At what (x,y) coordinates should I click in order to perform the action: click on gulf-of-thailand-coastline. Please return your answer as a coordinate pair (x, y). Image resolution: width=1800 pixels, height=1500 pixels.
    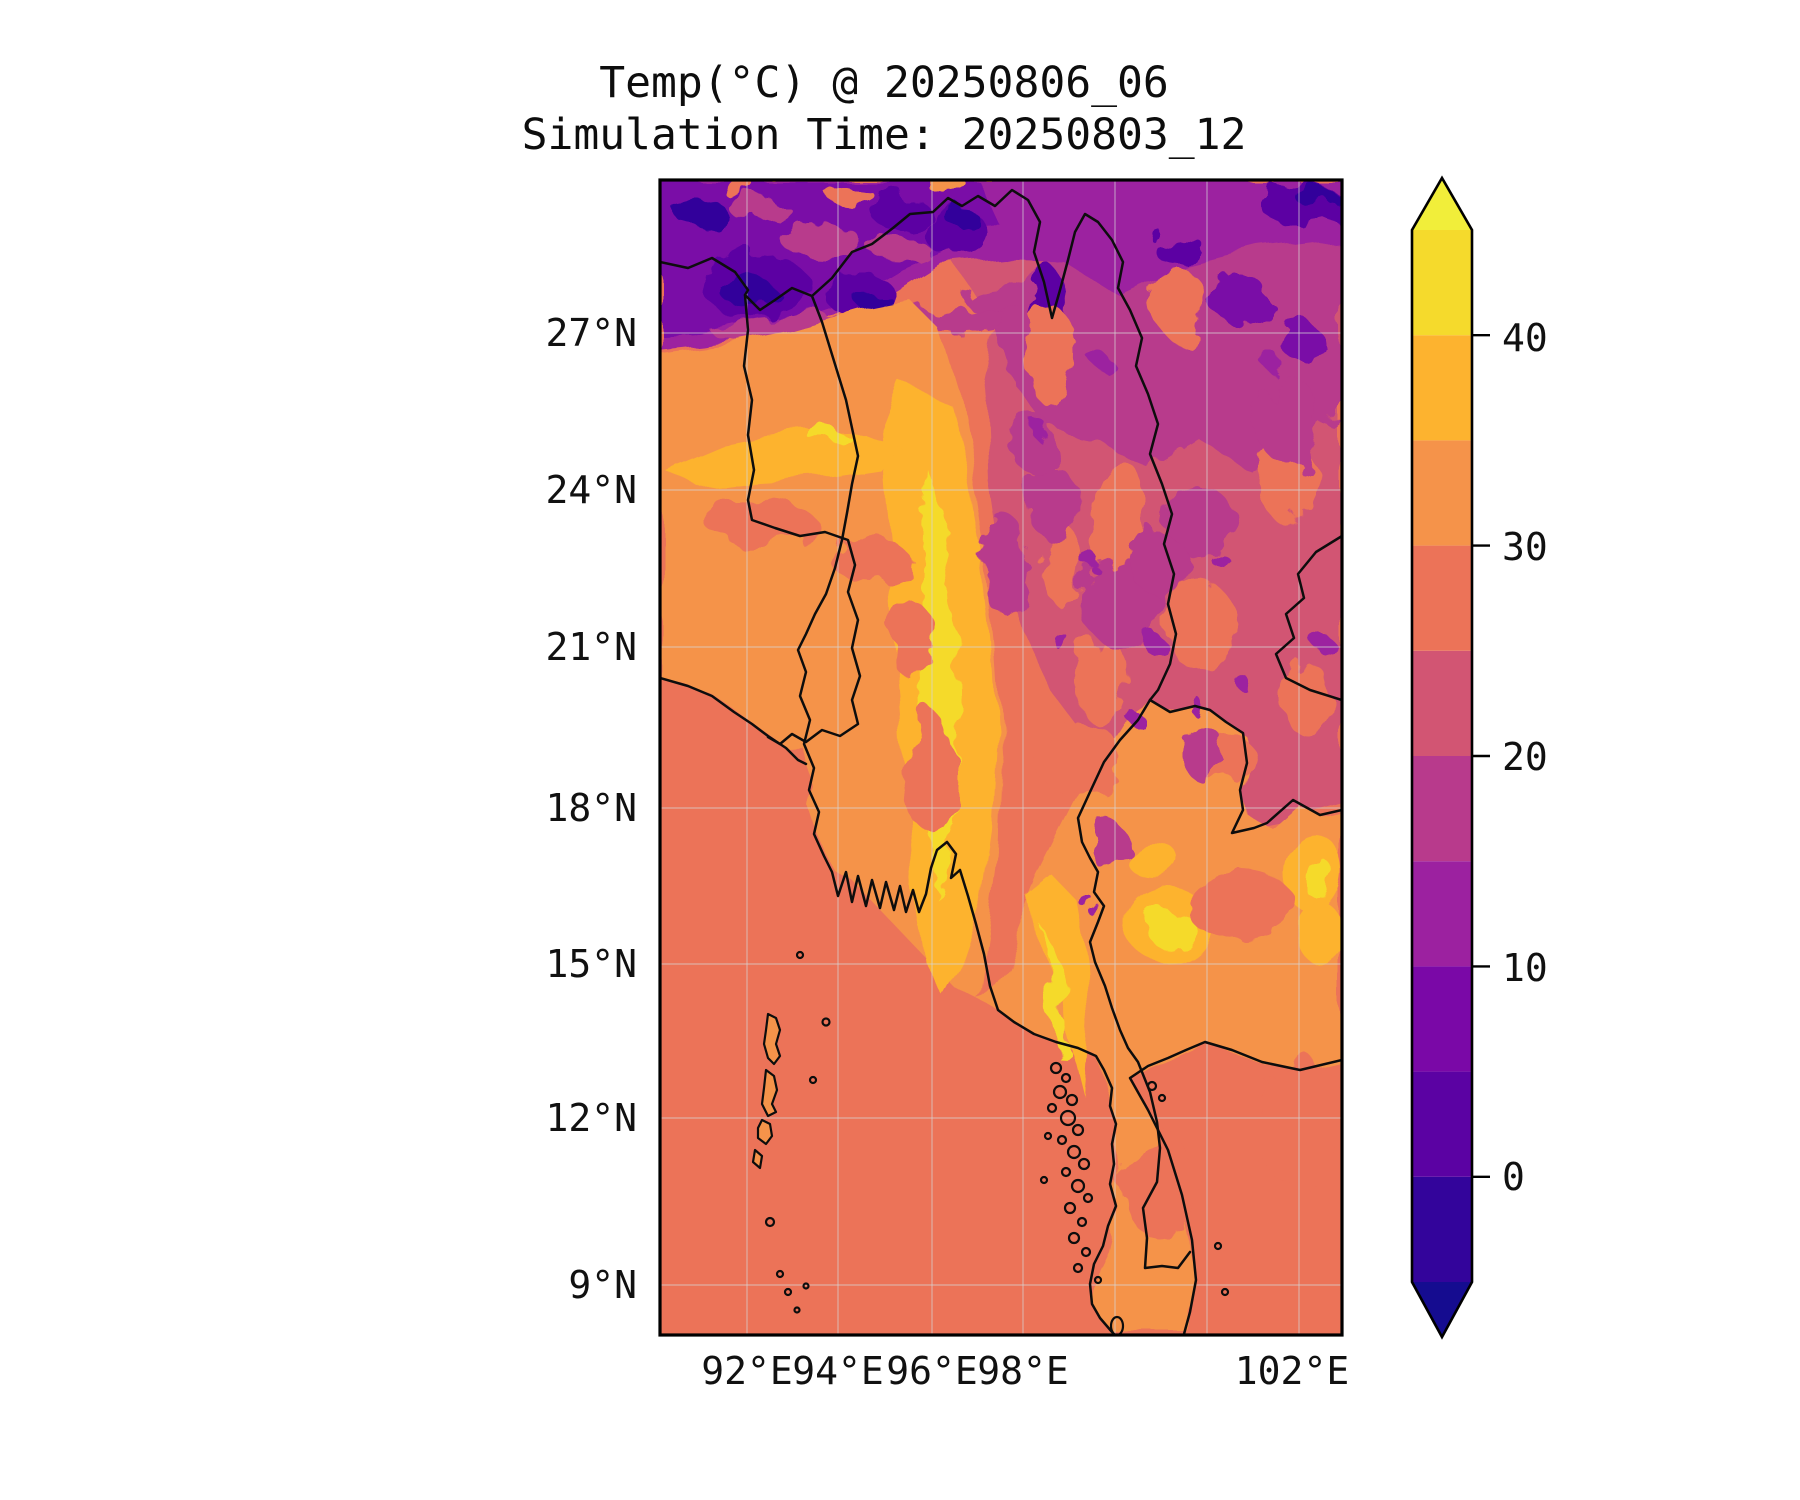
    Looking at the image, I should click on (1235, 1187).